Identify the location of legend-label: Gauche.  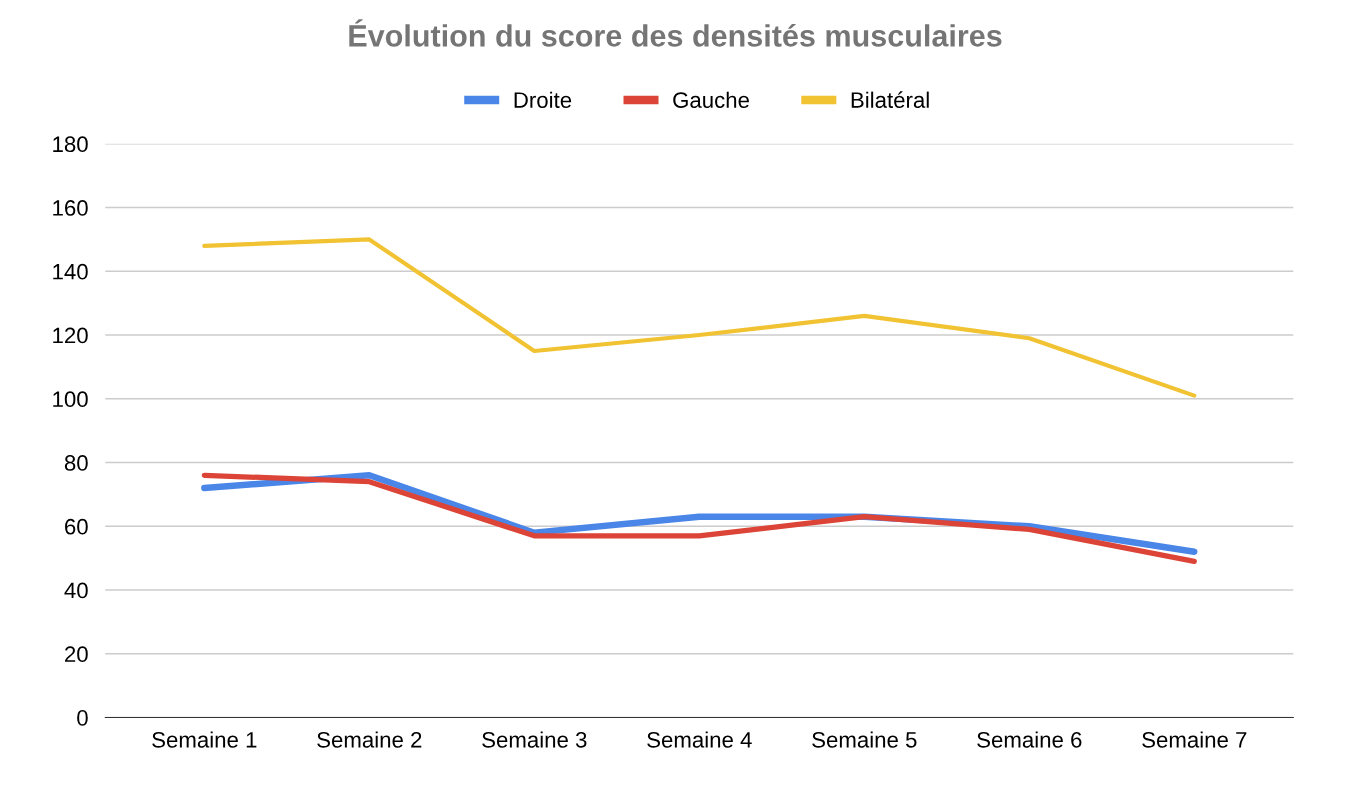
(711, 99).